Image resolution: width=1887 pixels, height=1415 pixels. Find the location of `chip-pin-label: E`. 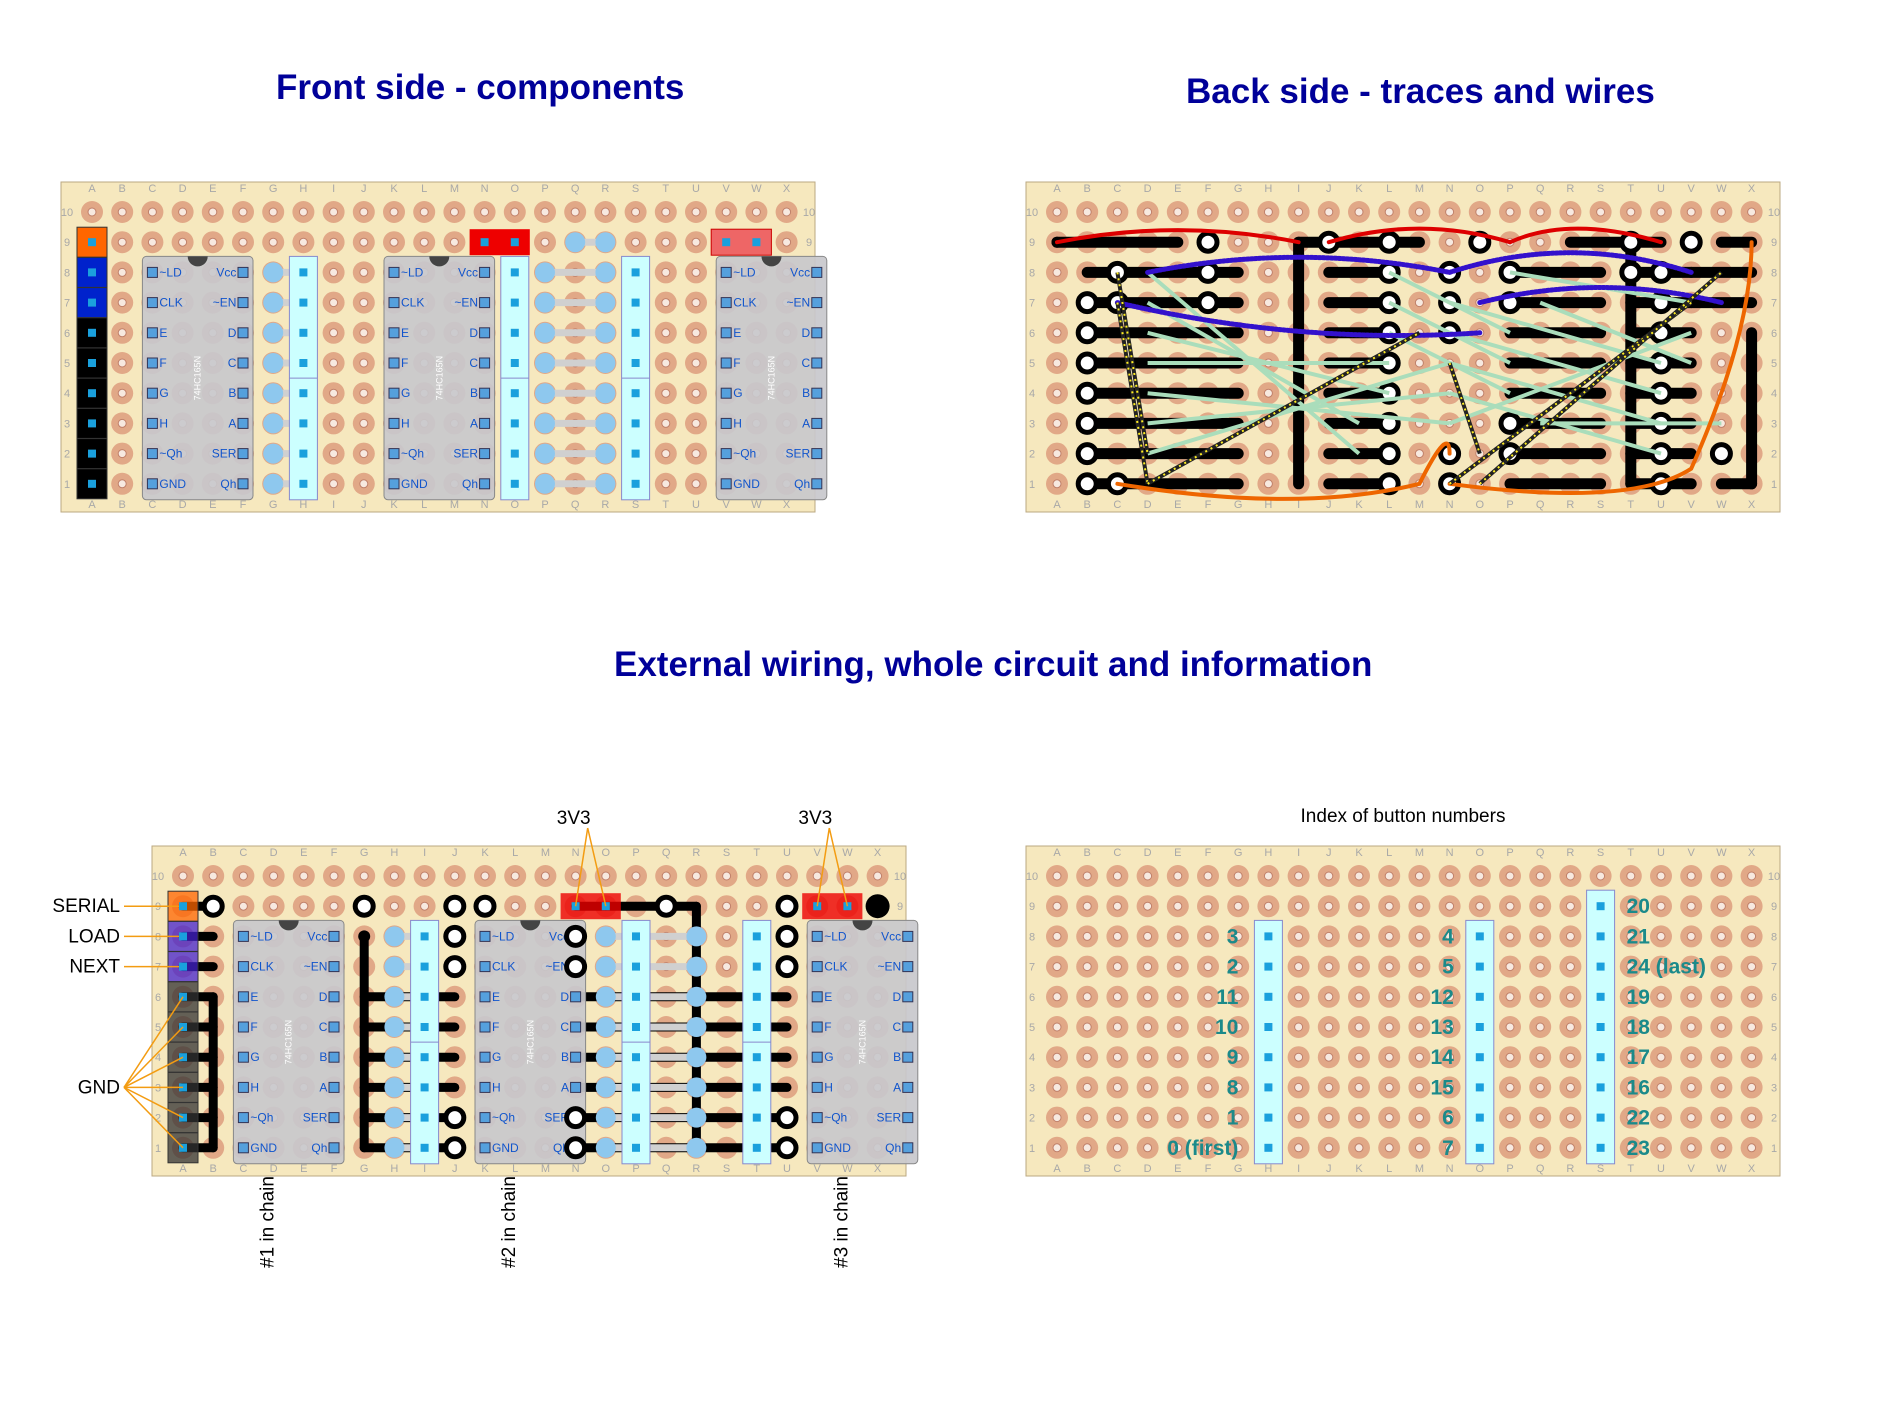

chip-pin-label: E is located at coordinates (254, 997).